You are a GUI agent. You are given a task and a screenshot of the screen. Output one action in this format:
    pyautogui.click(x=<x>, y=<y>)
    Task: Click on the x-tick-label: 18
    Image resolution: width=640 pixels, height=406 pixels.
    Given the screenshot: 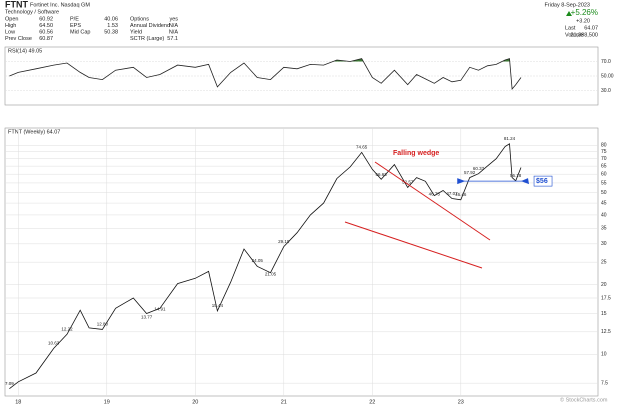 What is the action you would take?
    pyautogui.click(x=18, y=402)
    